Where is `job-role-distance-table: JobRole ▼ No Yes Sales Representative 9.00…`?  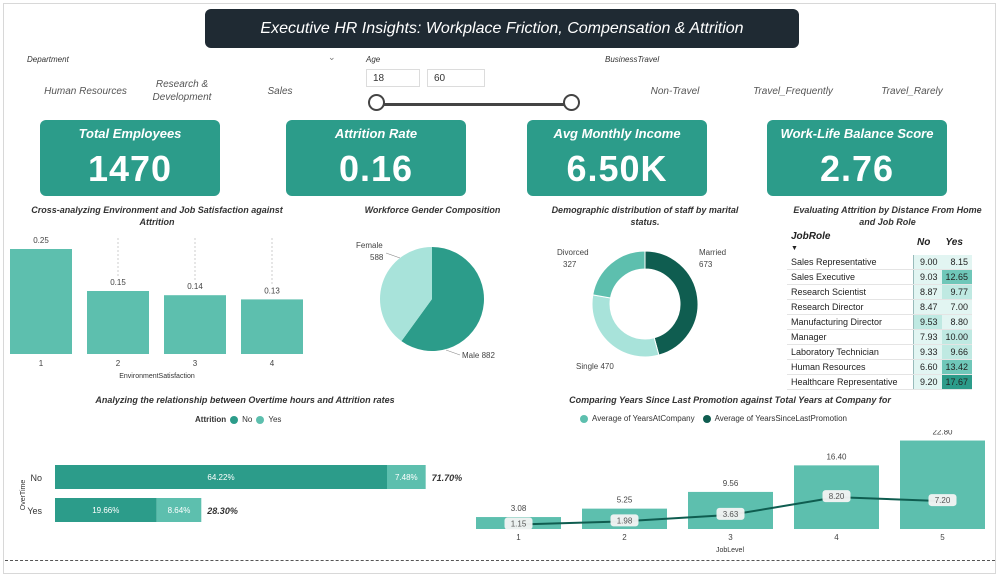 job-role-distance-table: JobRole ▼ No Yes Sales Representative 9.00… is located at coordinates (880, 309).